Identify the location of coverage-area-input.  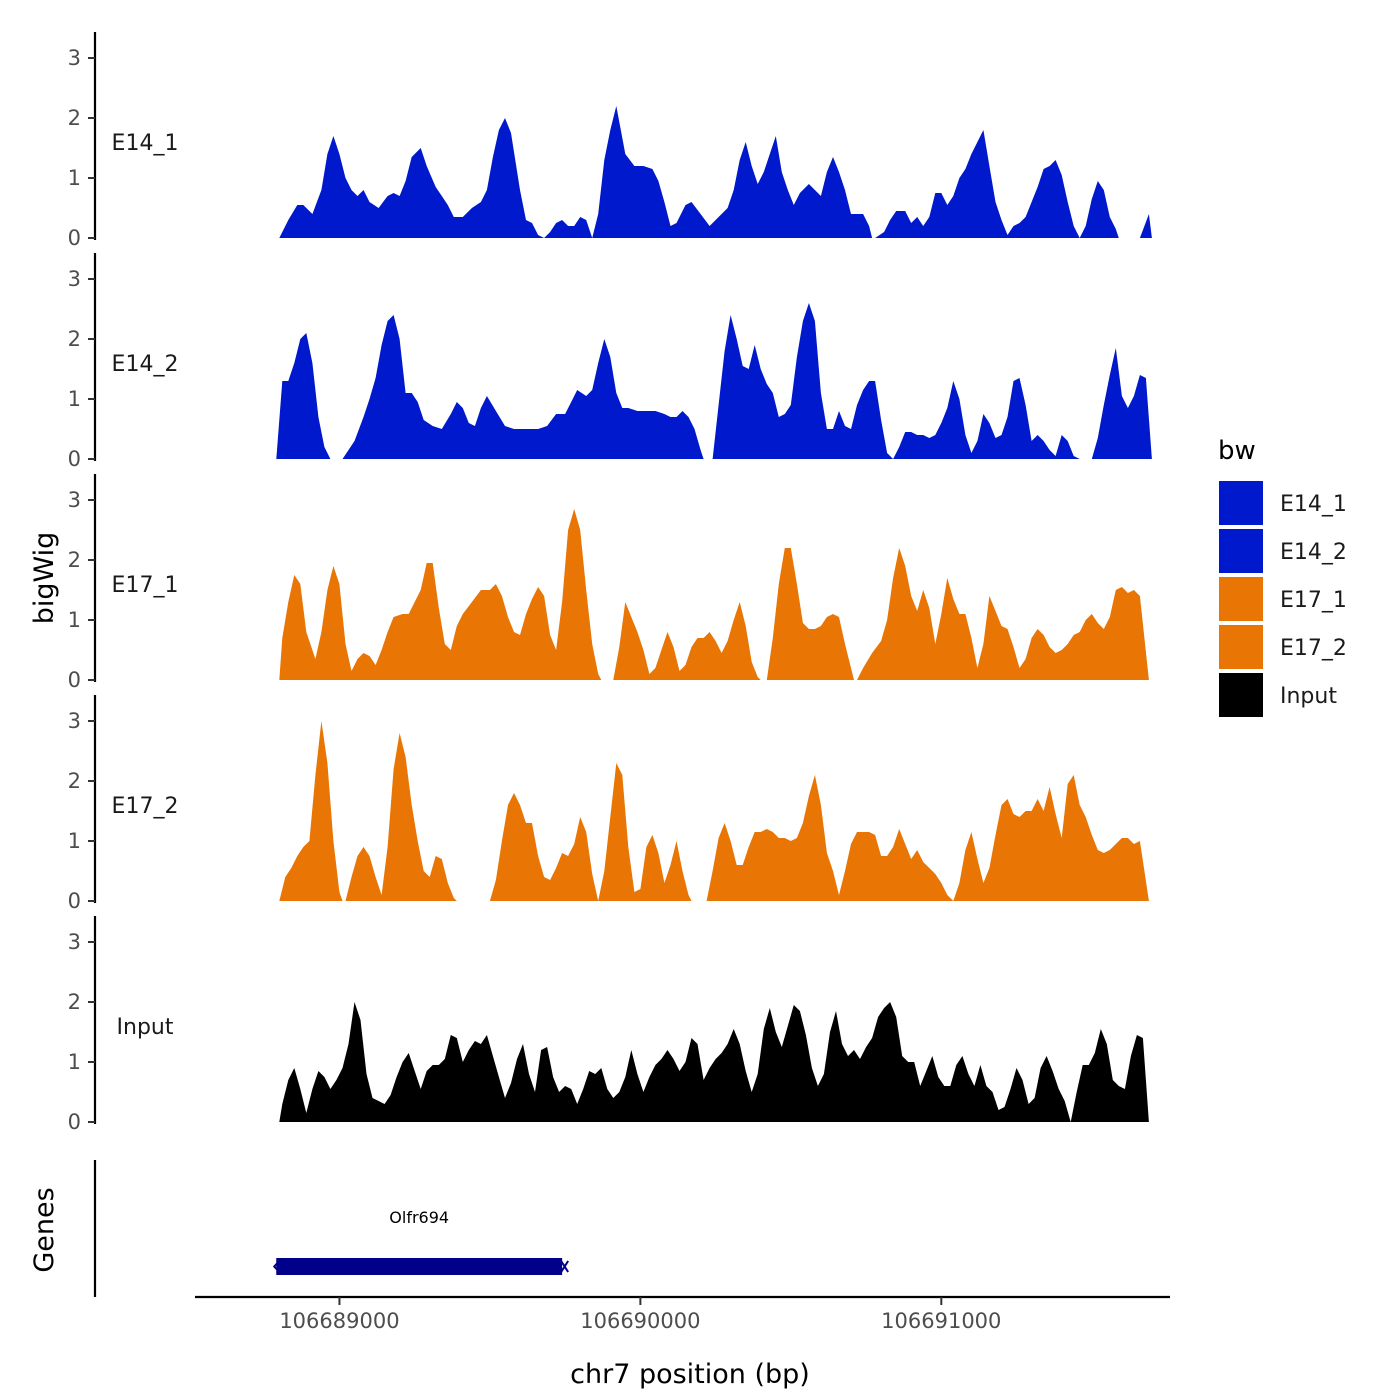
(714, 1062).